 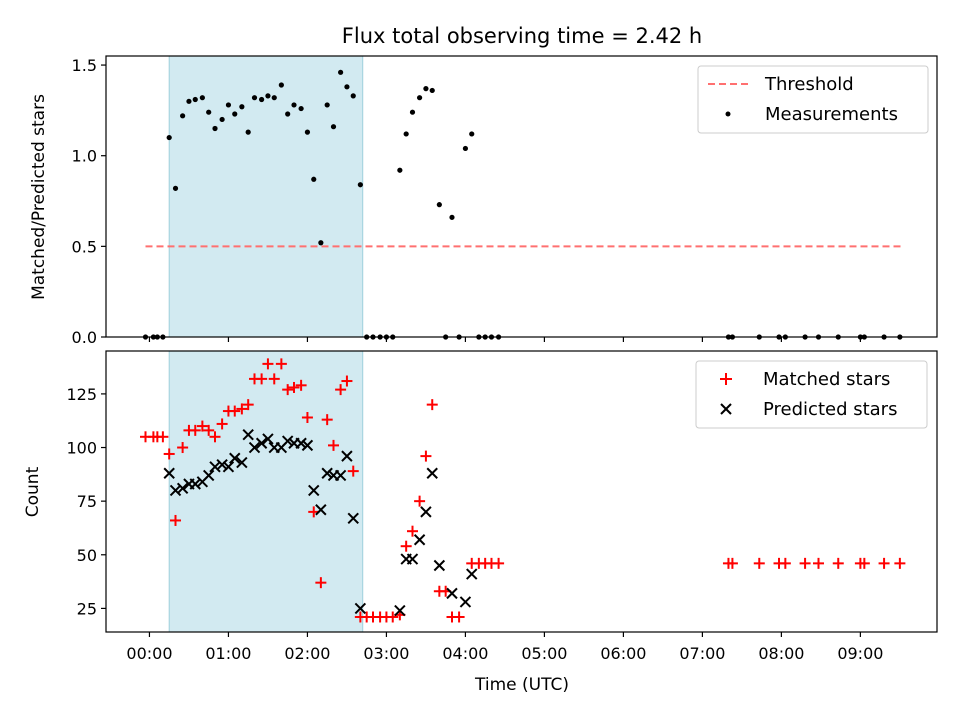 I want to click on x-tick-label: 03:00, so click(x=386, y=653).